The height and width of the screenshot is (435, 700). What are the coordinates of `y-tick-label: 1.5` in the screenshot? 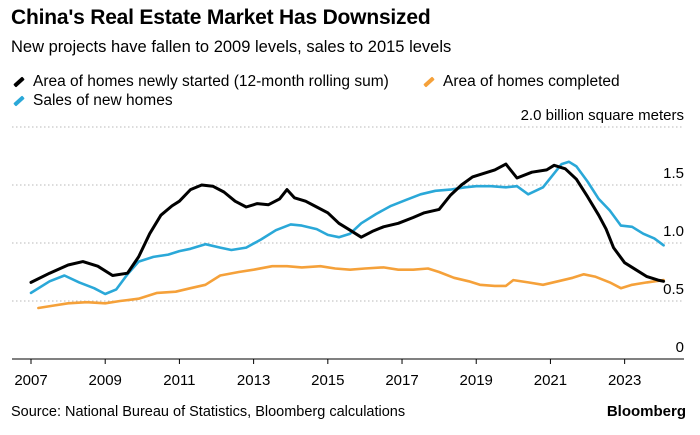 It's located at (673, 173).